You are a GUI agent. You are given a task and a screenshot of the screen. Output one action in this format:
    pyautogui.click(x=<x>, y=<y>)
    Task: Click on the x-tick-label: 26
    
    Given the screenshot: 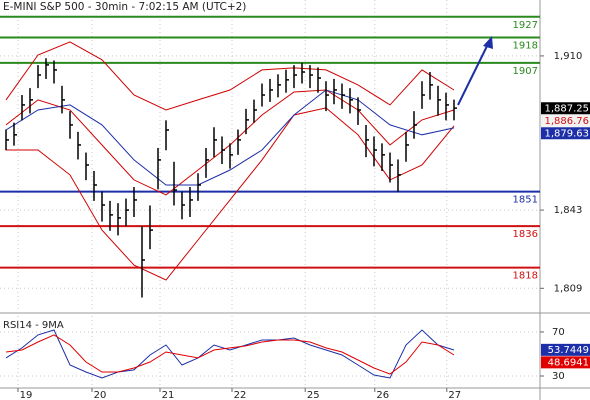 What is the action you would take?
    pyautogui.click(x=382, y=395)
    